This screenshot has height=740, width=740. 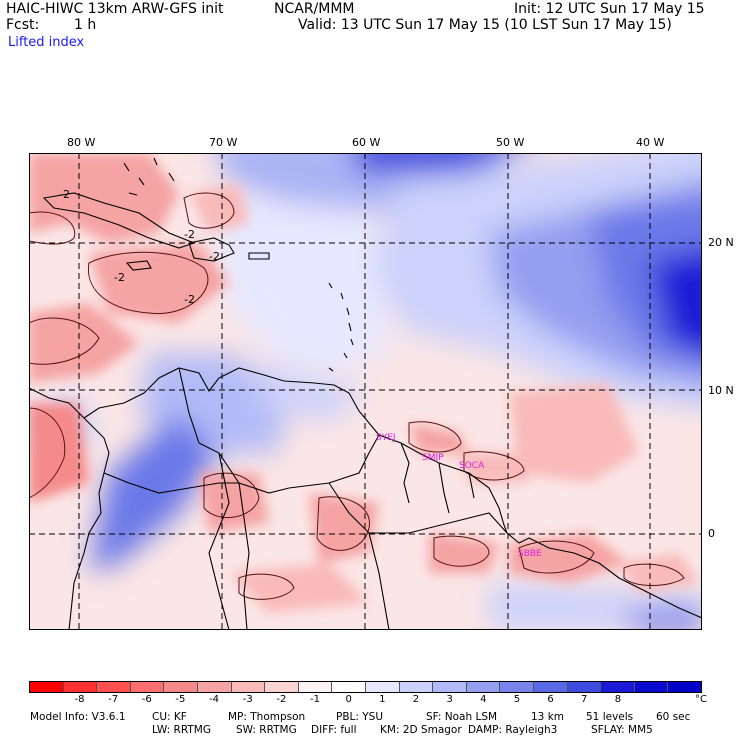 I want to click on lon-label-50w: 50 W, so click(x=510, y=142).